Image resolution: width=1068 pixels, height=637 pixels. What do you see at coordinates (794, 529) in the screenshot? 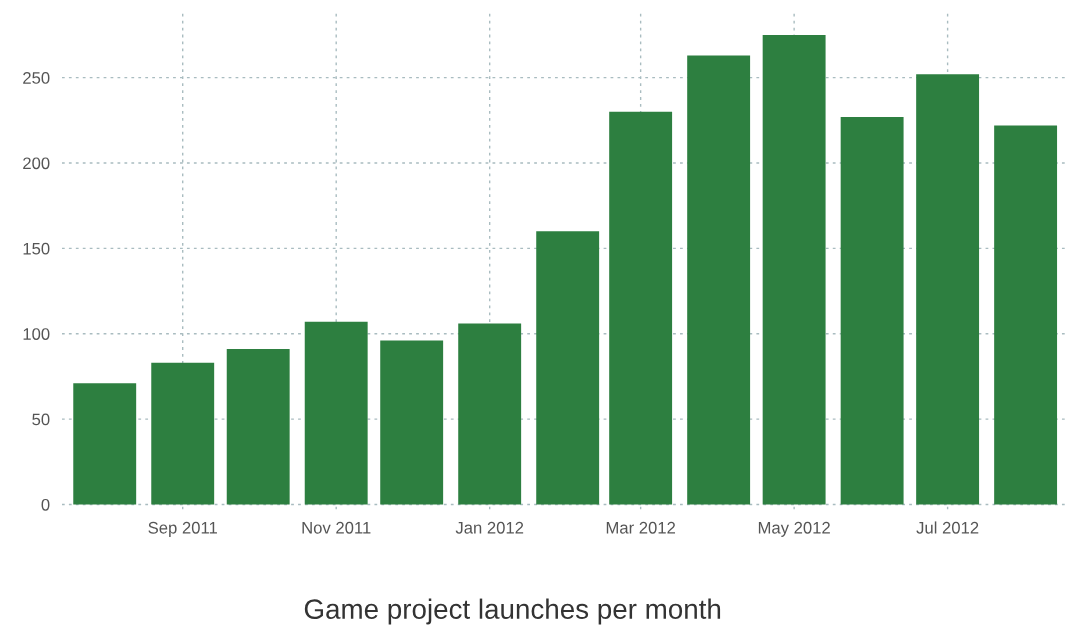
I see `x-tick-label: May 2012` at bounding box center [794, 529].